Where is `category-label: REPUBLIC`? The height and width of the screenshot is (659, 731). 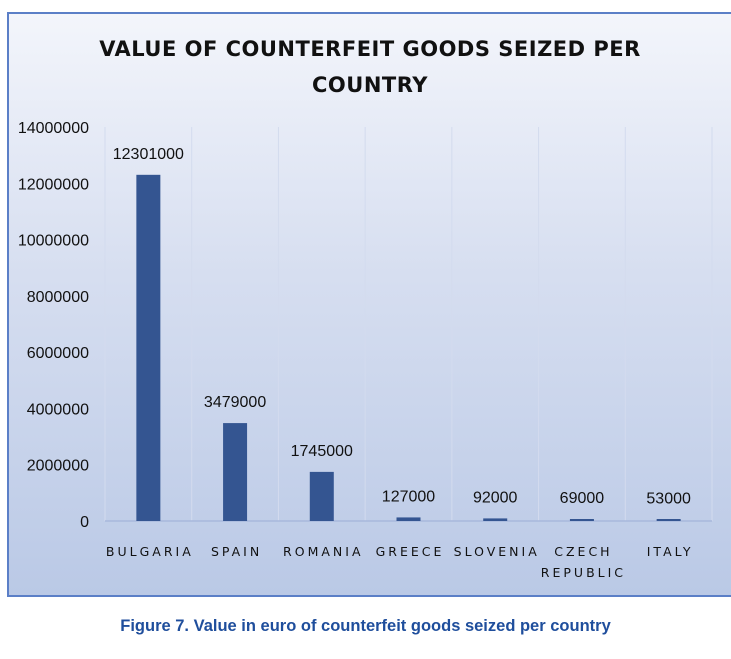
category-label: REPUBLIC is located at coordinates (583, 572).